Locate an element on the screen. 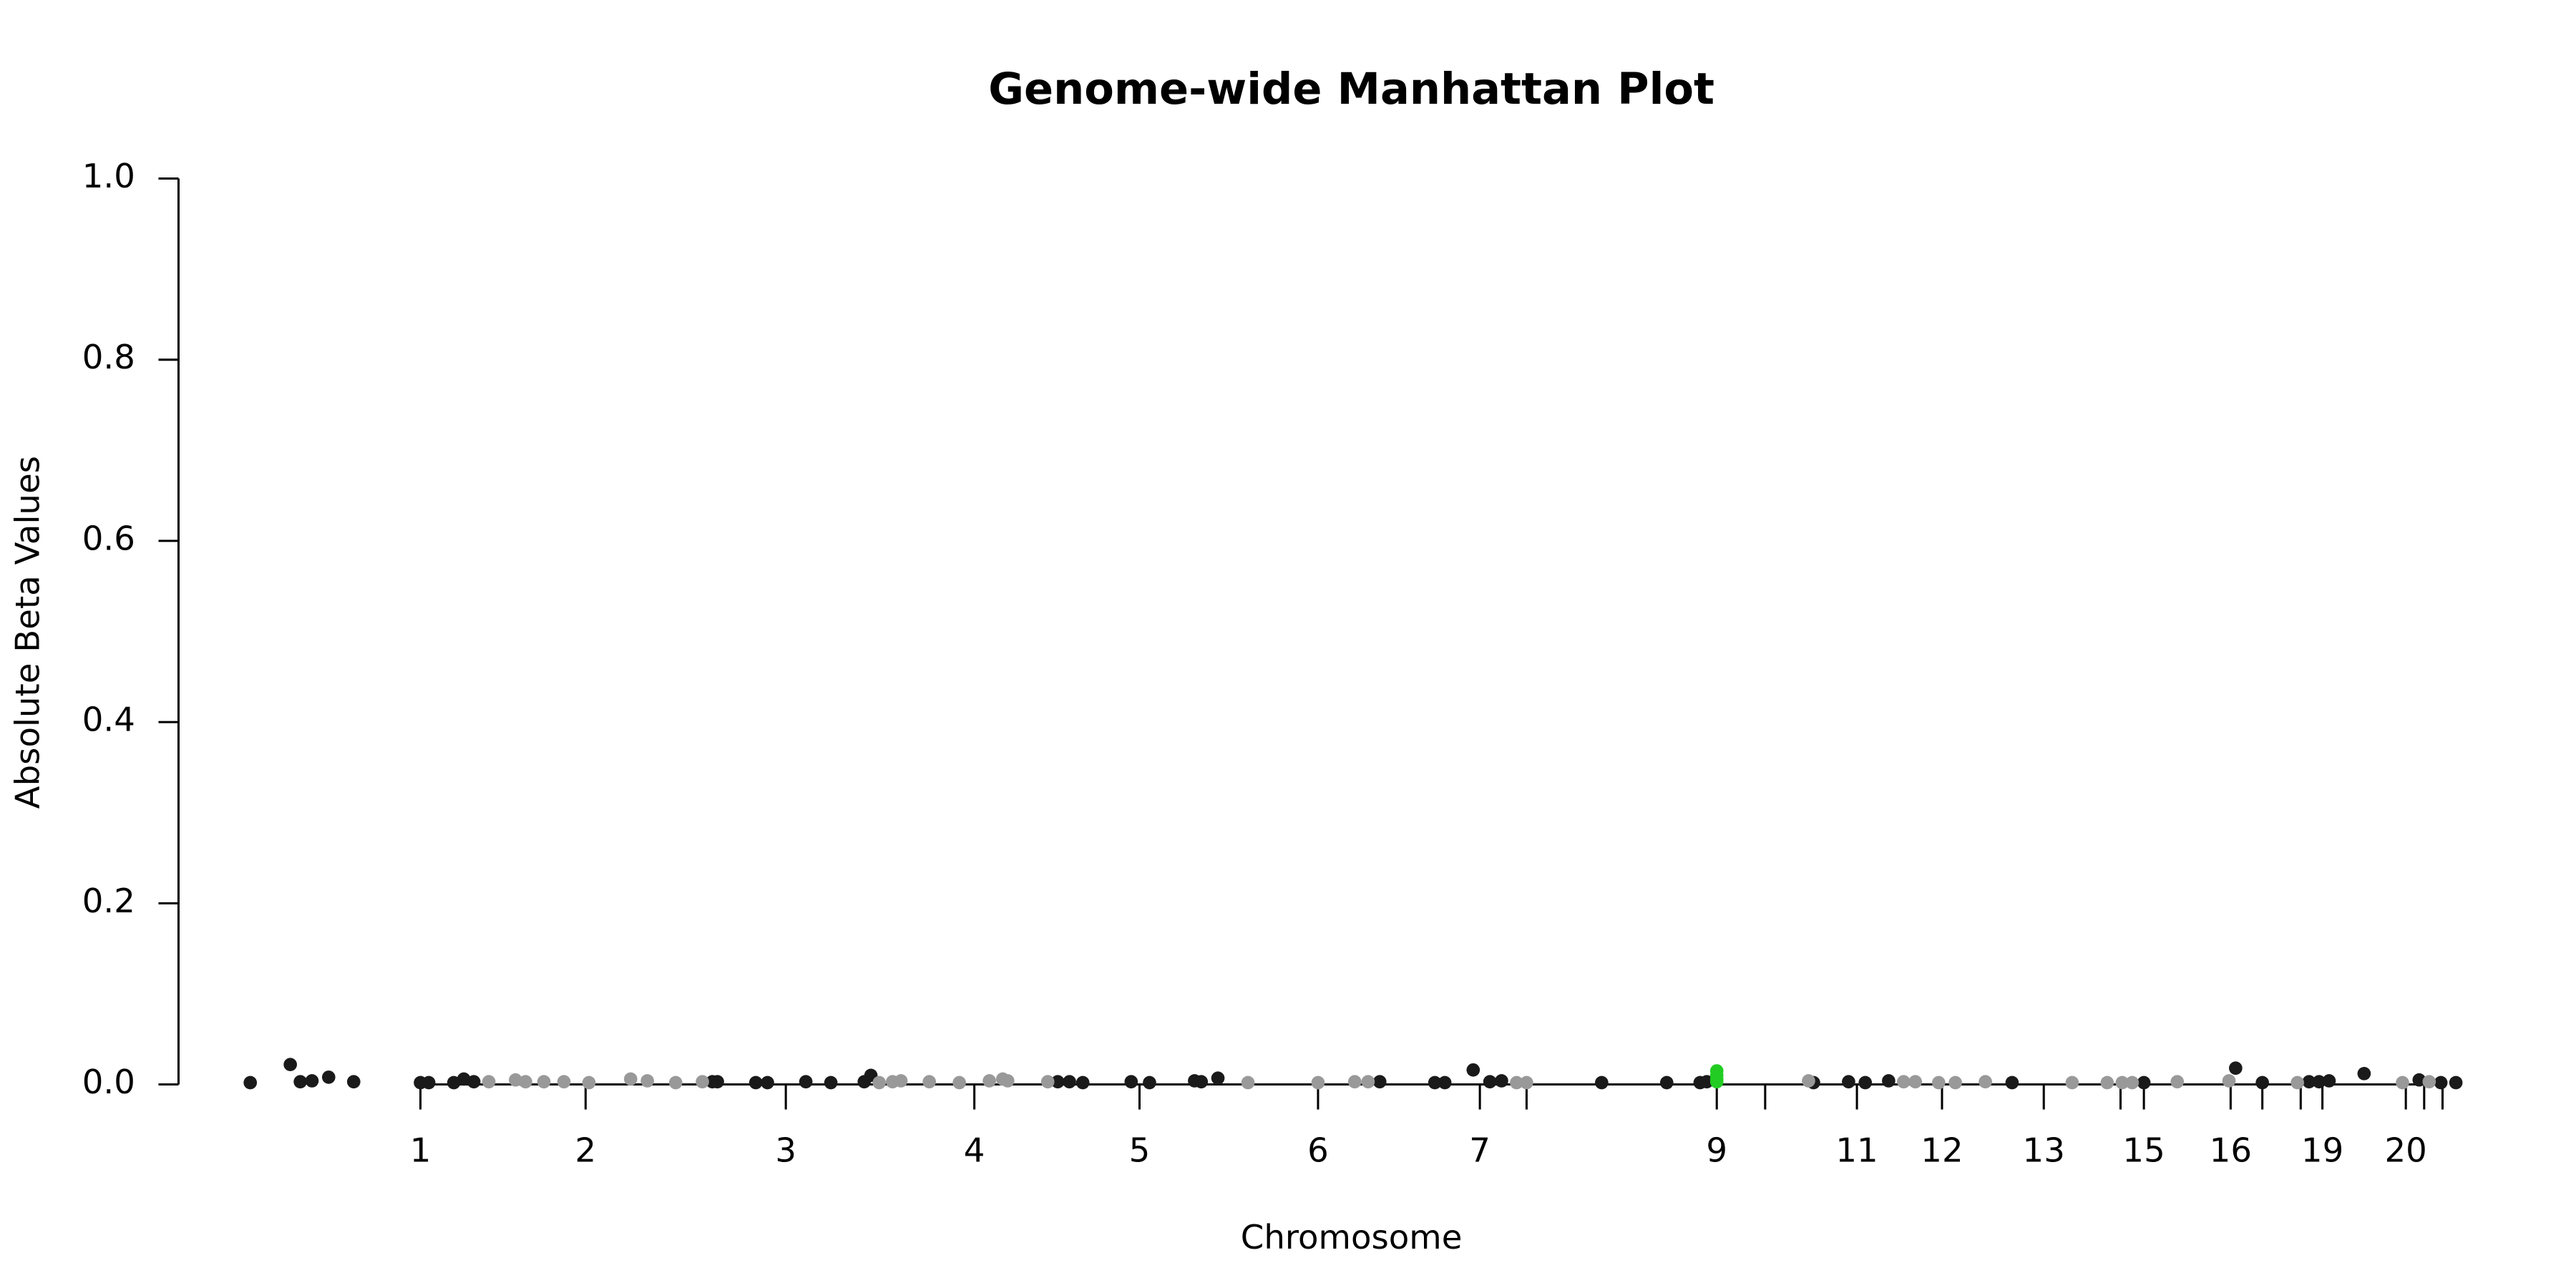 The image size is (2576, 1288). x-tick-label: 6 is located at coordinates (1318, 1150).